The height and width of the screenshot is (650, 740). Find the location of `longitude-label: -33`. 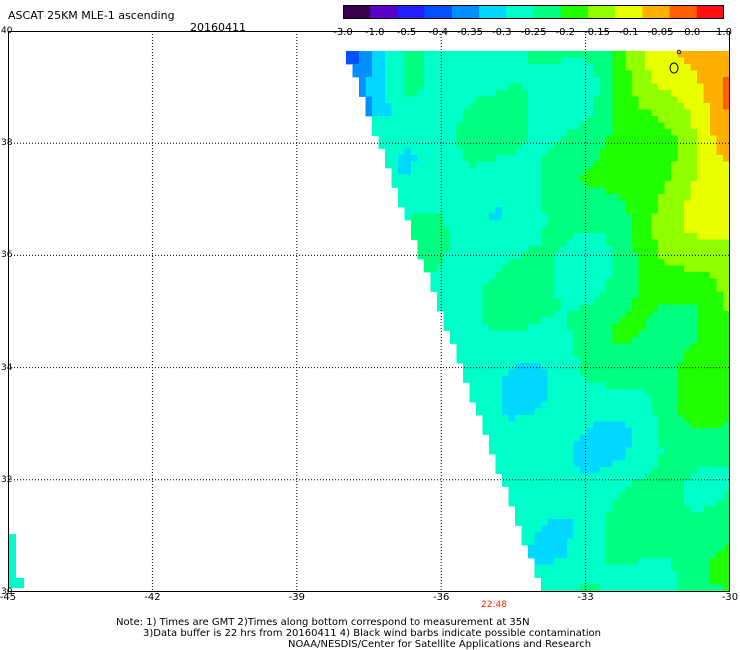

longitude-label: -33 is located at coordinates (585, 597).